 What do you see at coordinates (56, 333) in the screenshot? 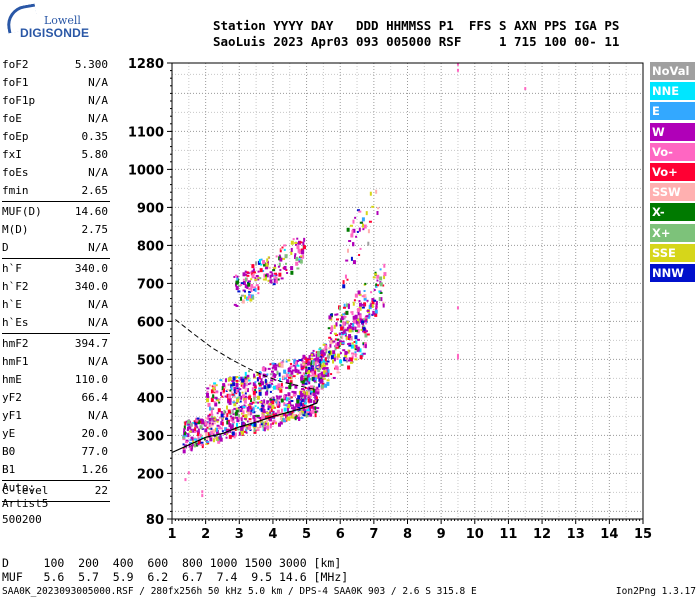
I see `param-separator` at bounding box center [56, 333].